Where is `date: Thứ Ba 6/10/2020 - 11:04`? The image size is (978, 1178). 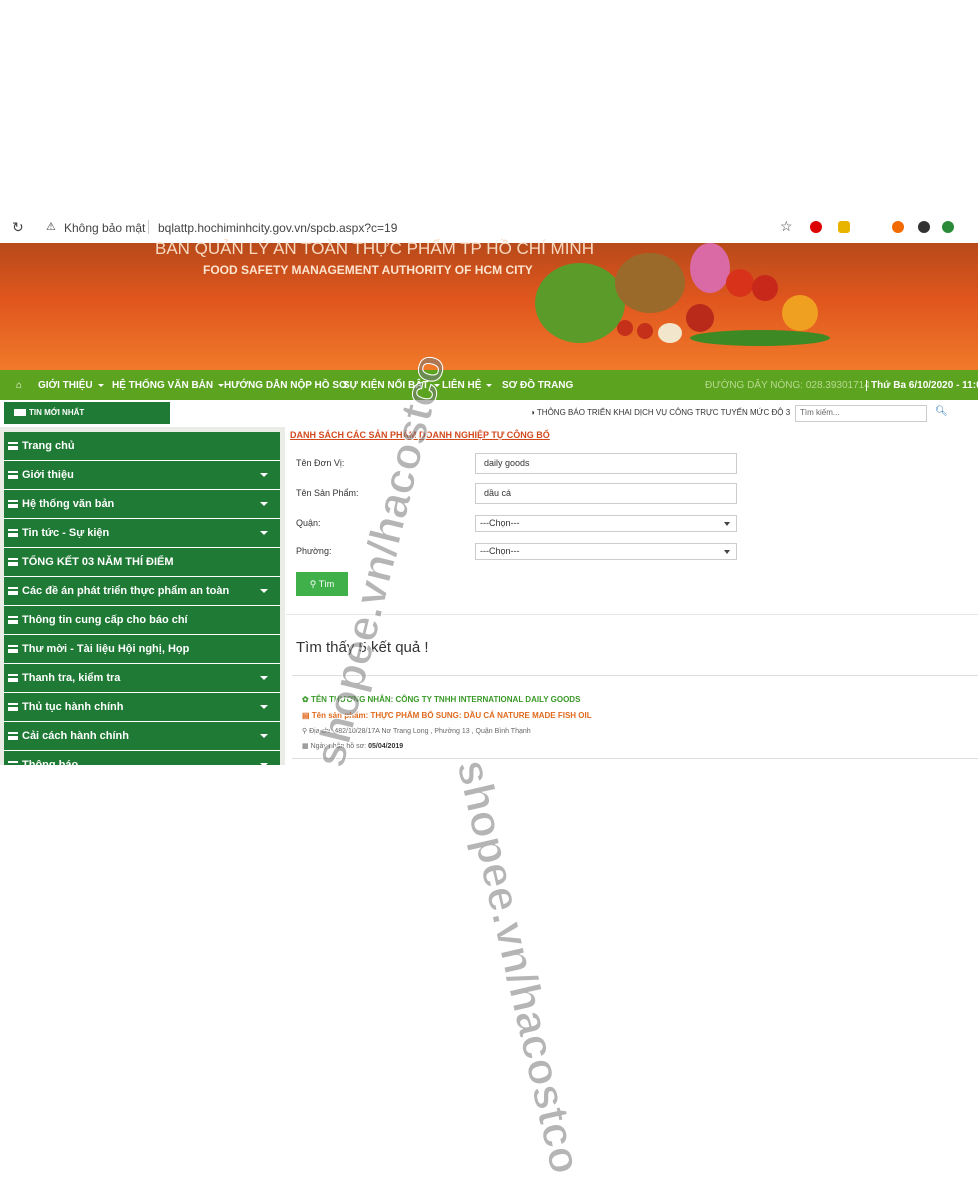
date: Thứ Ba 6/10/2020 - 11:04 is located at coordinates (922, 385).